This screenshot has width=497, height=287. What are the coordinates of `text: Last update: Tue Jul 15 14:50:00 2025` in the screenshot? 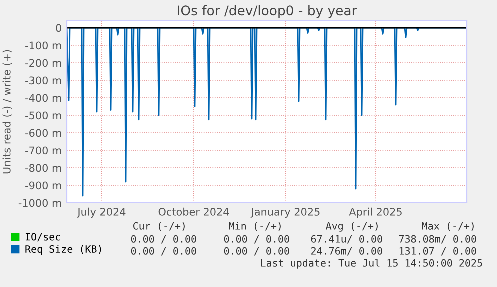 It's located at (371, 264).